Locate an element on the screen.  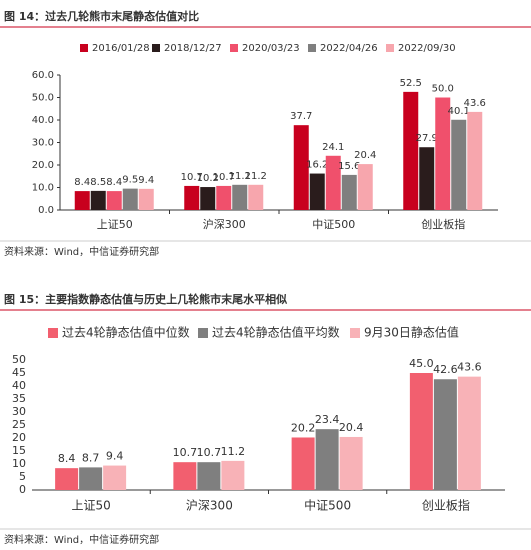
y-tick-label: 0 is located at coordinates (22, 489).